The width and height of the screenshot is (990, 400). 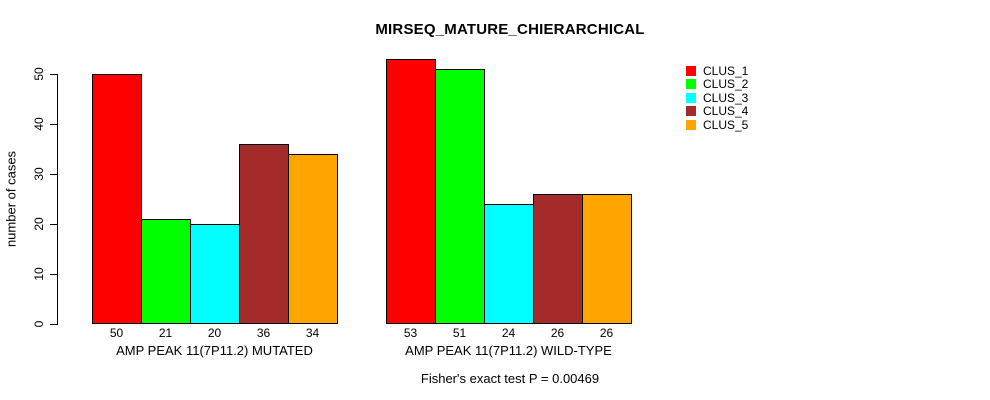 What do you see at coordinates (117, 199) in the screenshot?
I see `bar-clus_1-group0` at bounding box center [117, 199].